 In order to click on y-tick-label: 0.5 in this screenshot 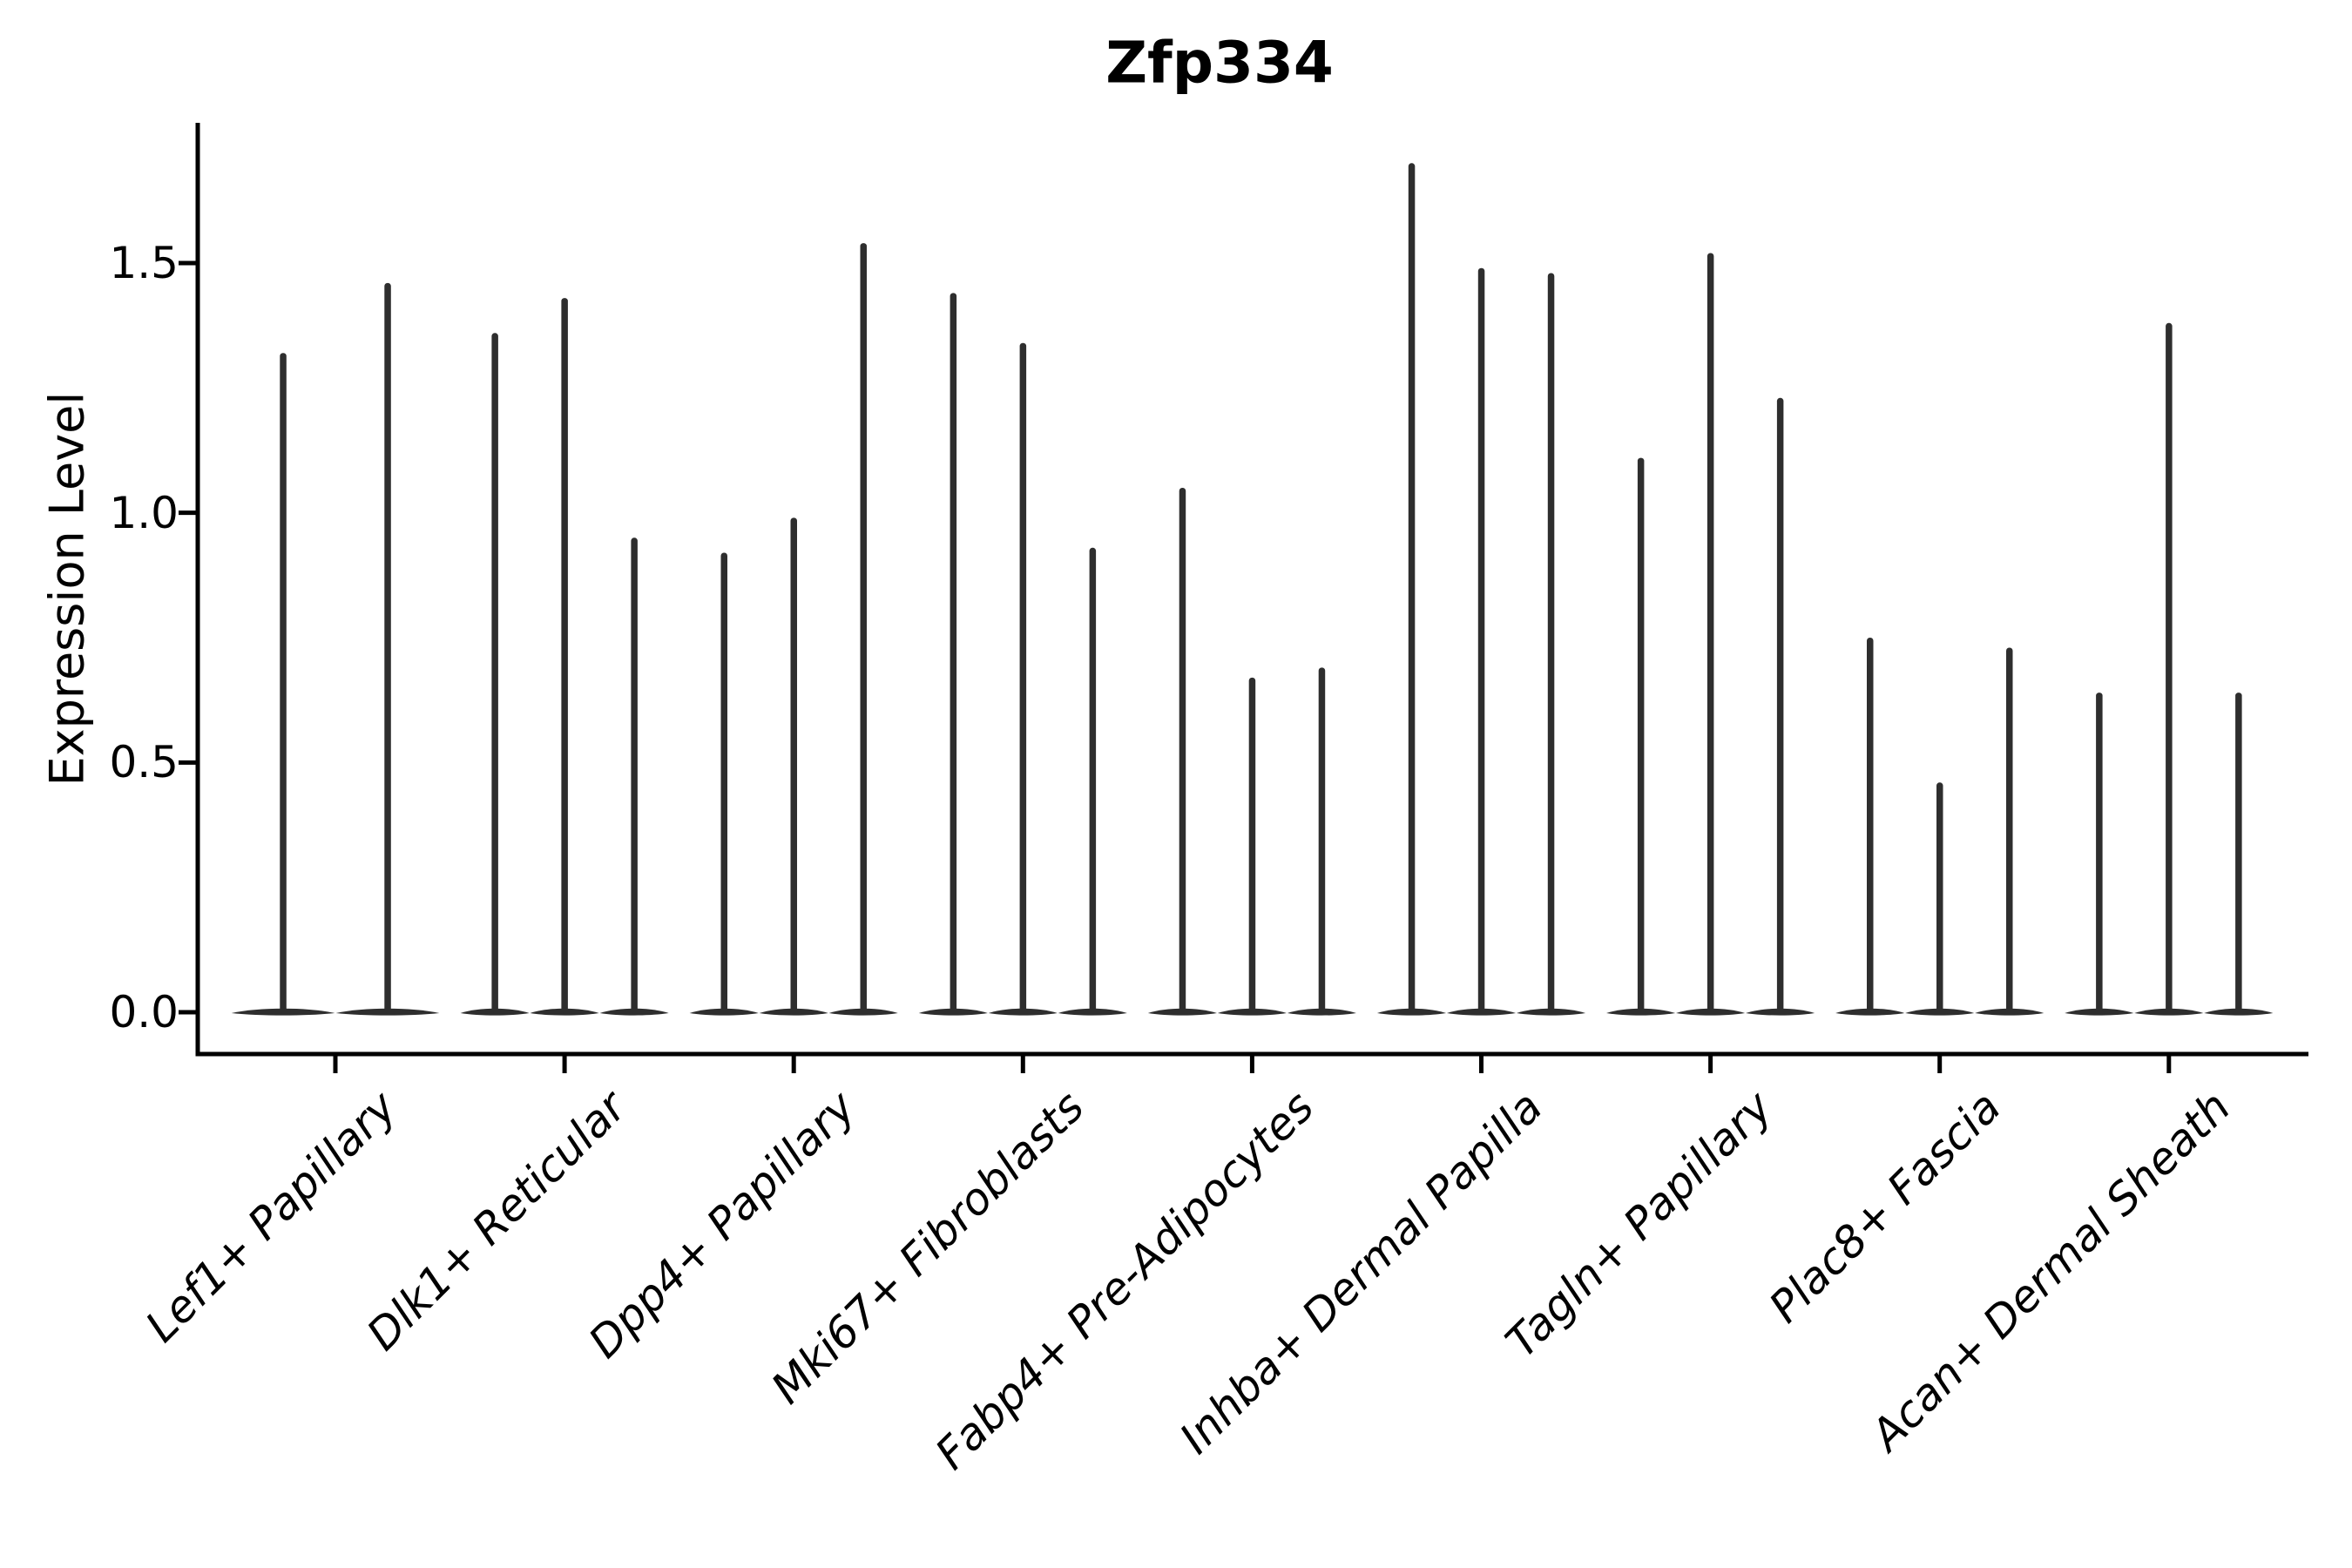, I will do `click(144, 762)`.